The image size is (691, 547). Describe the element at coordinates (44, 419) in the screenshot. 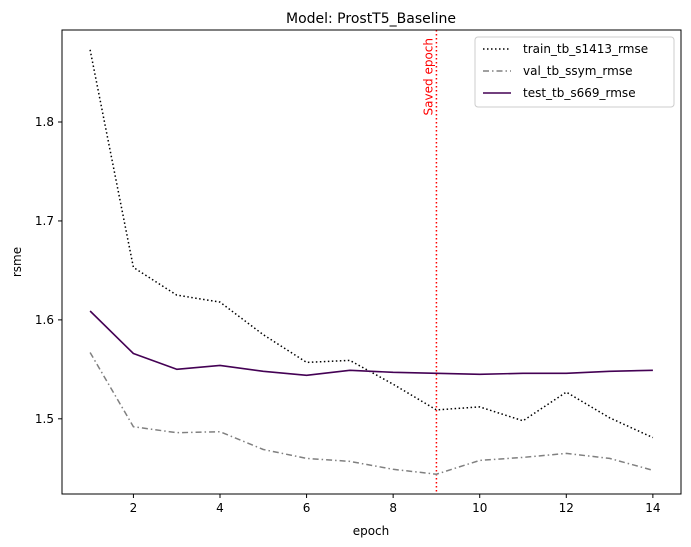

I see `y-tick-label: 1.5` at that location.